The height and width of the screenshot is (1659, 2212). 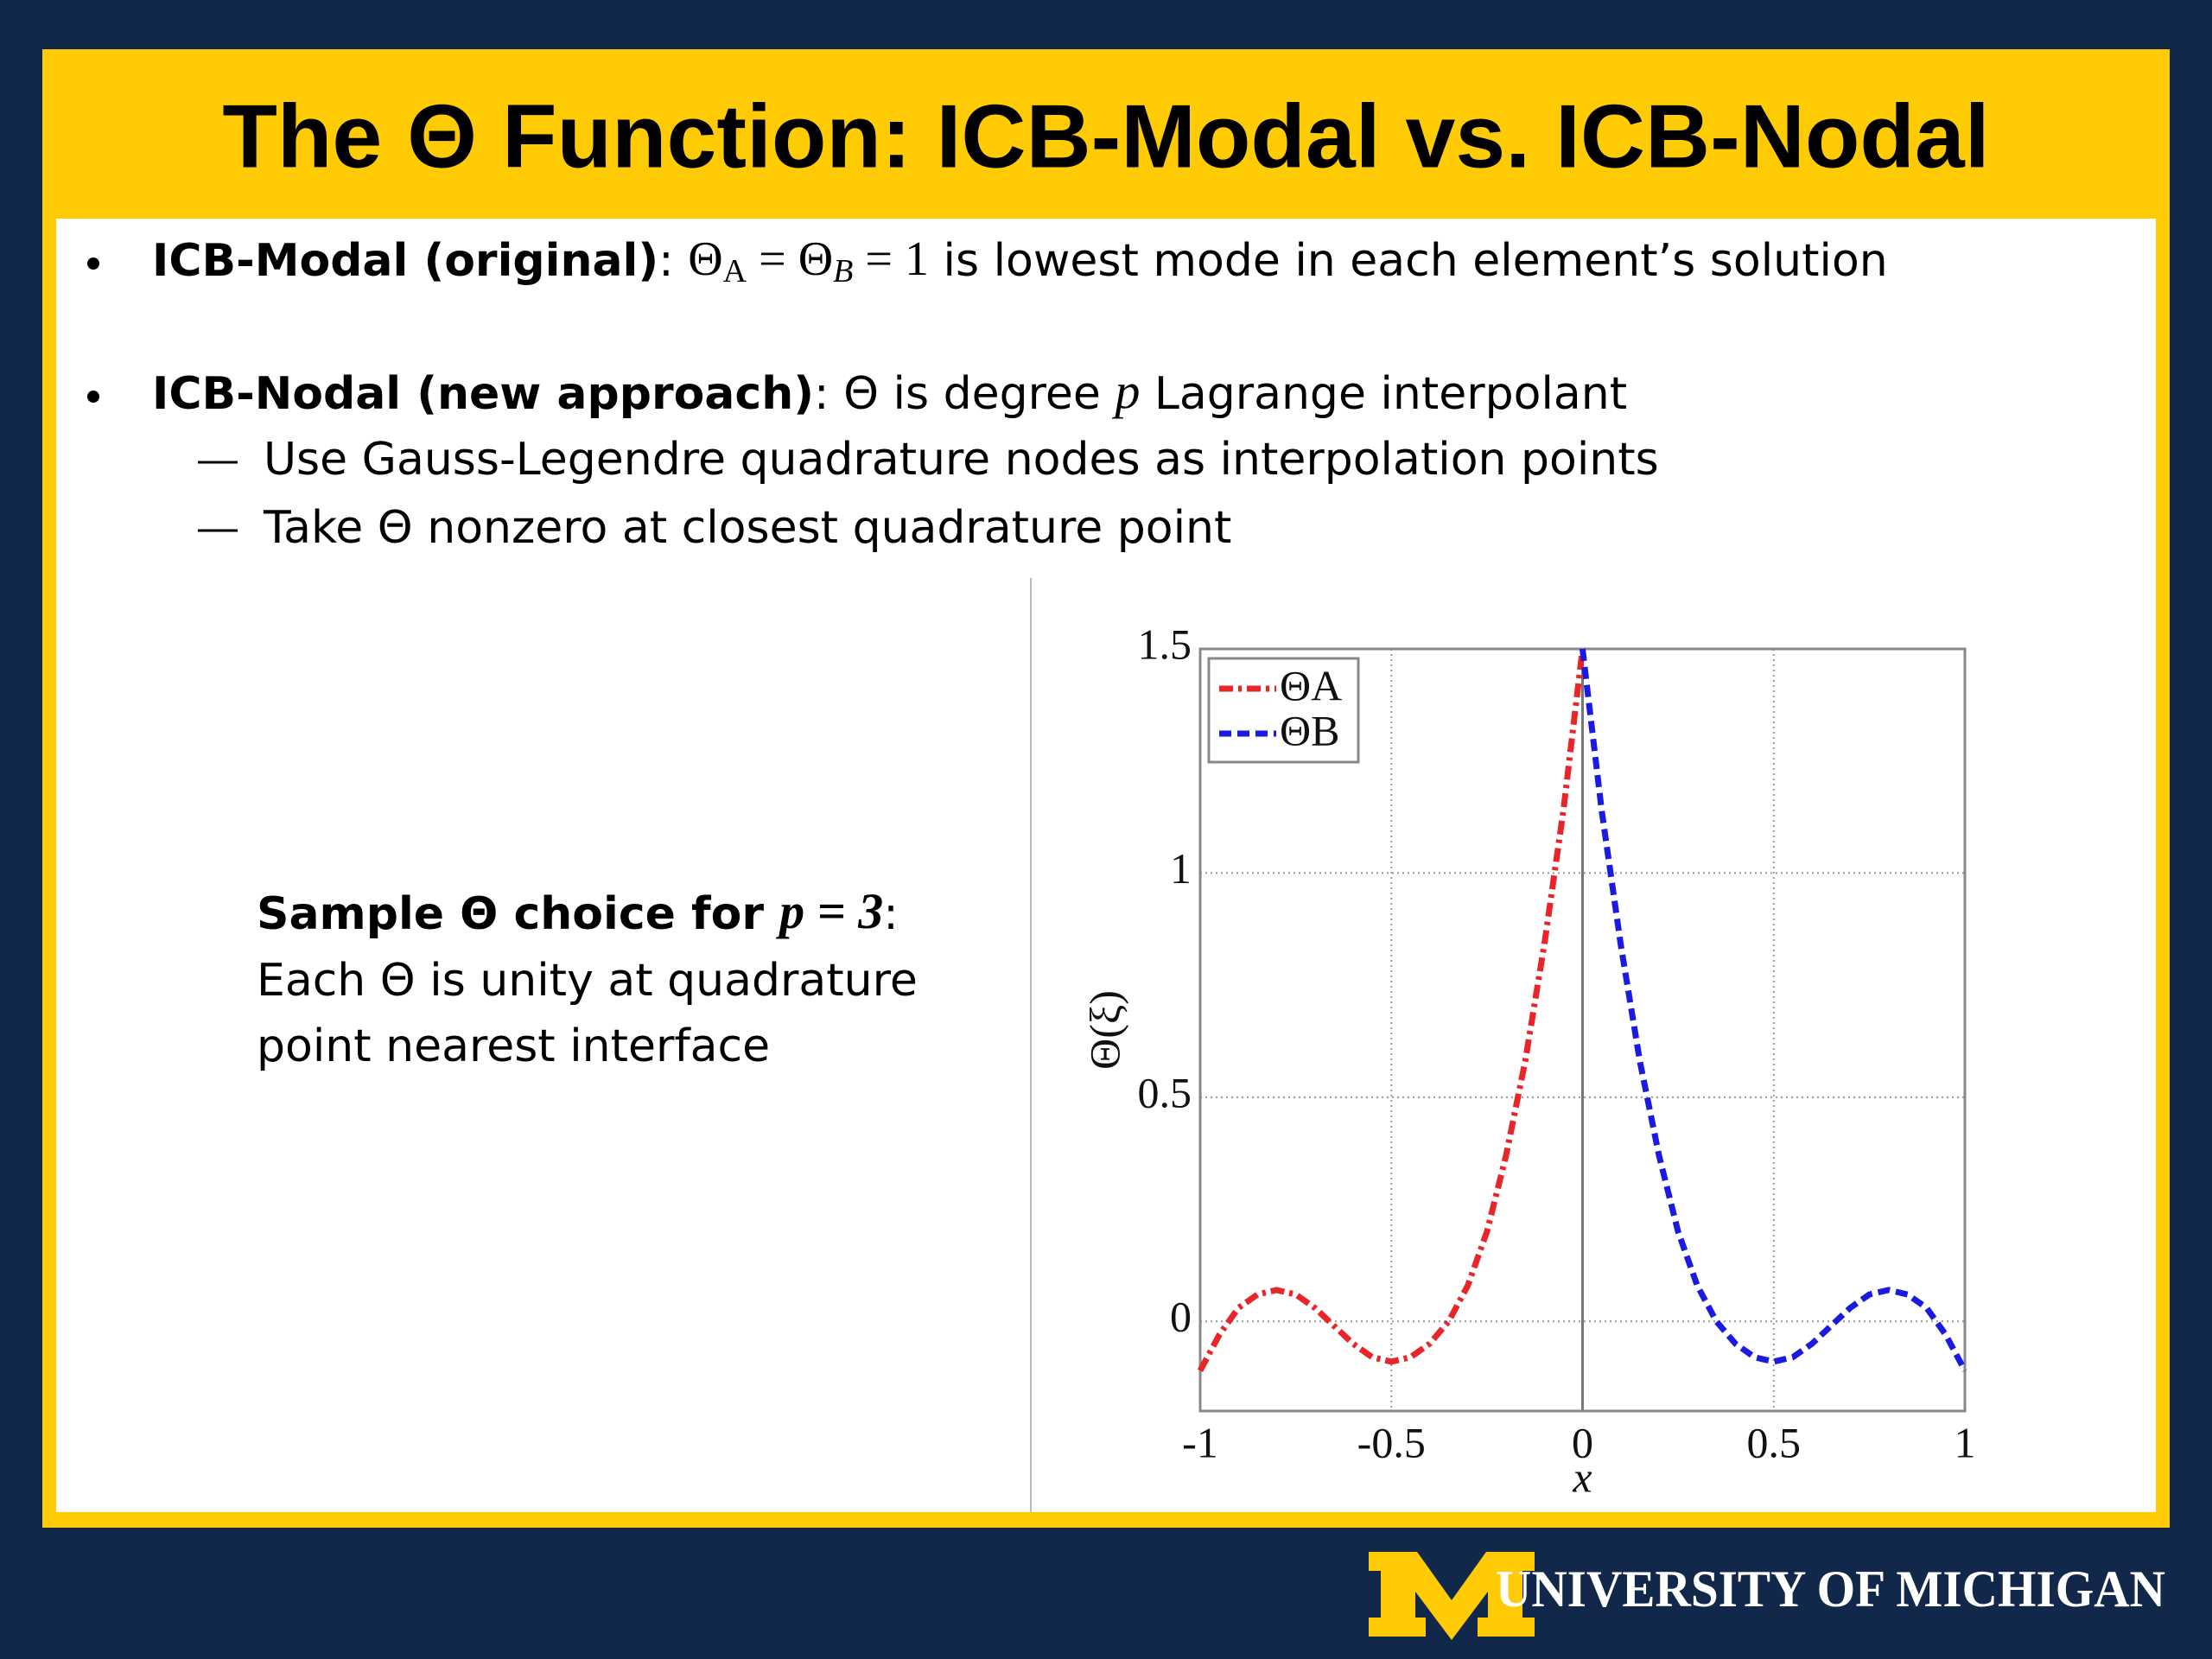 What do you see at coordinates (1165, 644) in the screenshot?
I see `y-tick-label: 1.5` at bounding box center [1165, 644].